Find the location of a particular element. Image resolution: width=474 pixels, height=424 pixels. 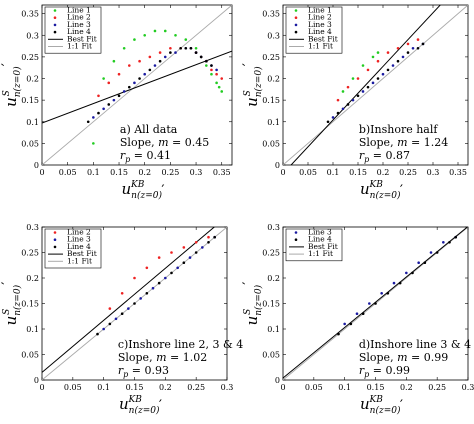

x-axis-label: un(z=0)KB ′ is located at coordinates (140, 405).